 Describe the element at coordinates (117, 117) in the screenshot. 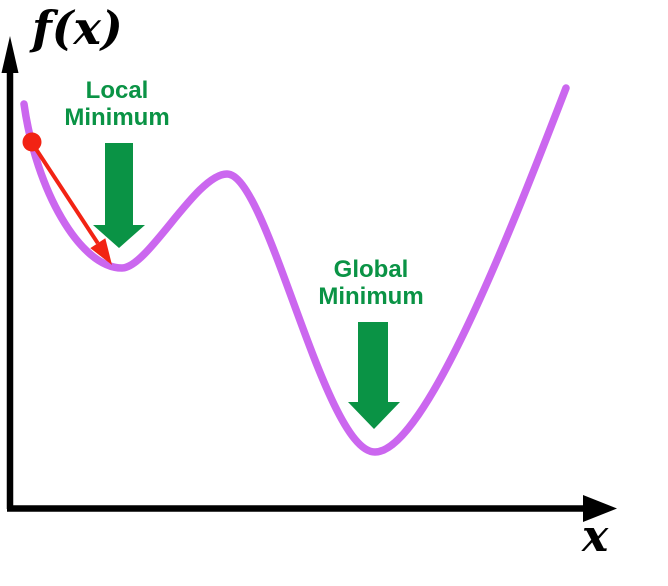

I see `local-minimum-label-line2: Minimum` at that location.